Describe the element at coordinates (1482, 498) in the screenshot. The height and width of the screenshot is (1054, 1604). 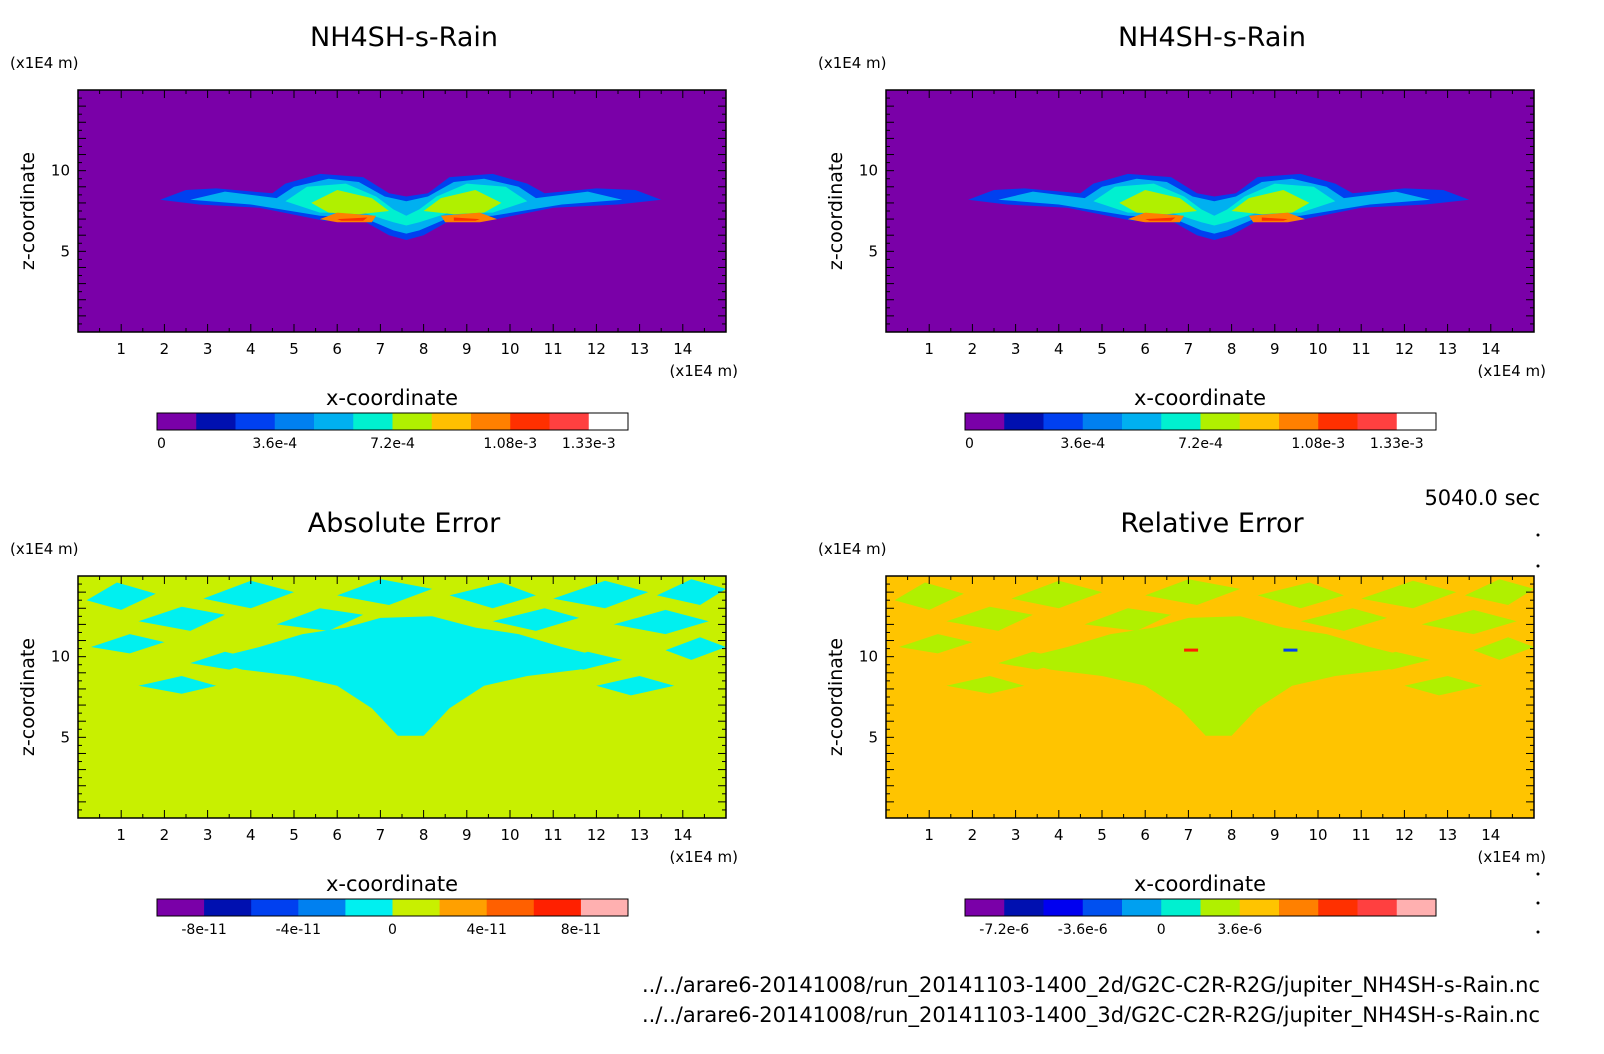
I see `time-label: 5040.0 sec` at that location.